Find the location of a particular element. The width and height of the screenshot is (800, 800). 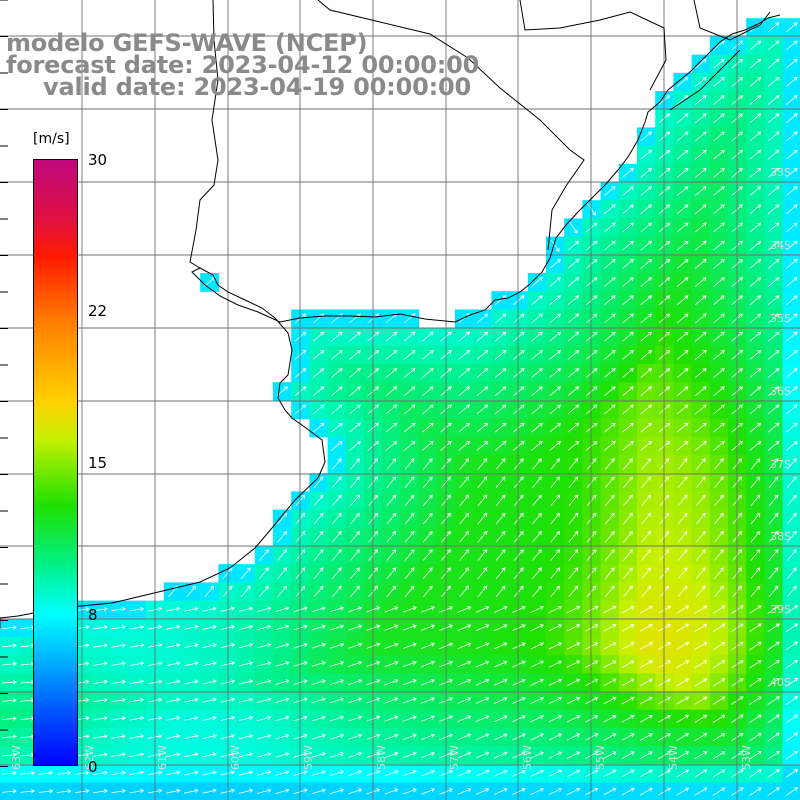

lat-label: 38S is located at coordinates (780, 536).